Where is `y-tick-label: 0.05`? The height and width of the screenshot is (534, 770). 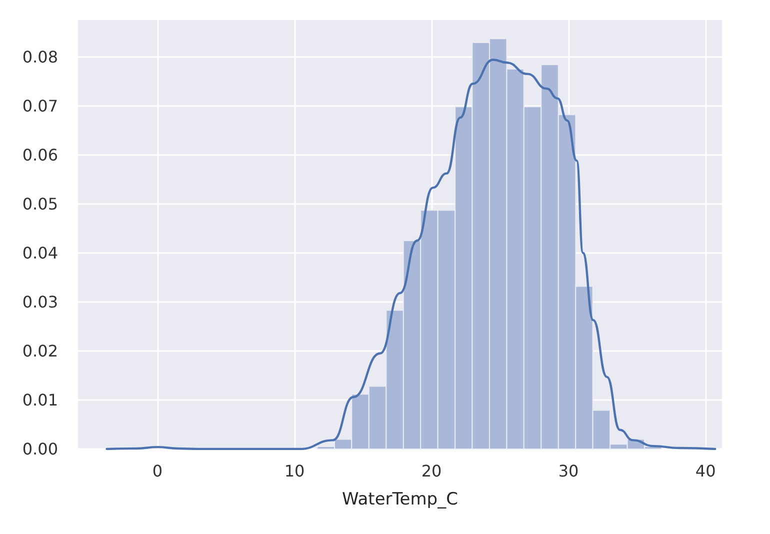 y-tick-label: 0.05 is located at coordinates (40, 204).